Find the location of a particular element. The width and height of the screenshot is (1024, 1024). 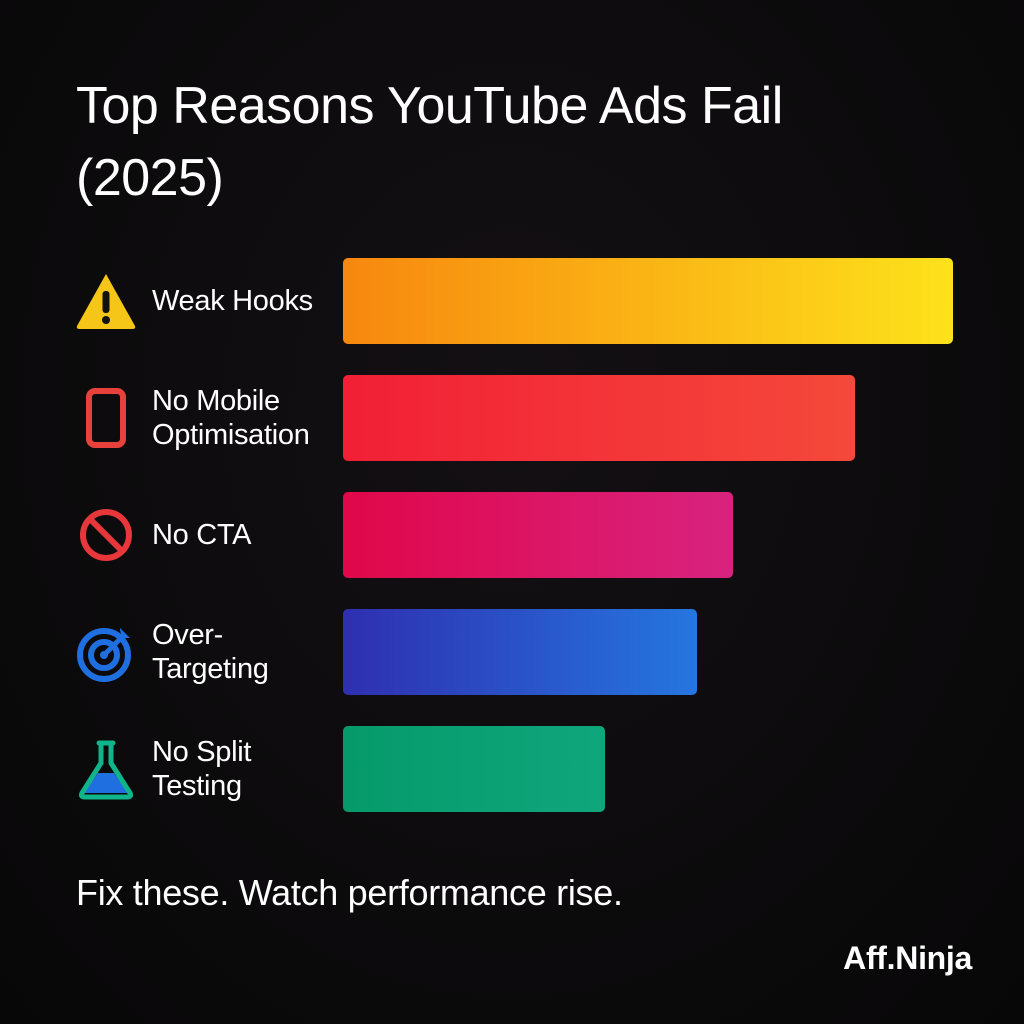

bar-row-no-cta: No CTA is located at coordinates (512, 535).